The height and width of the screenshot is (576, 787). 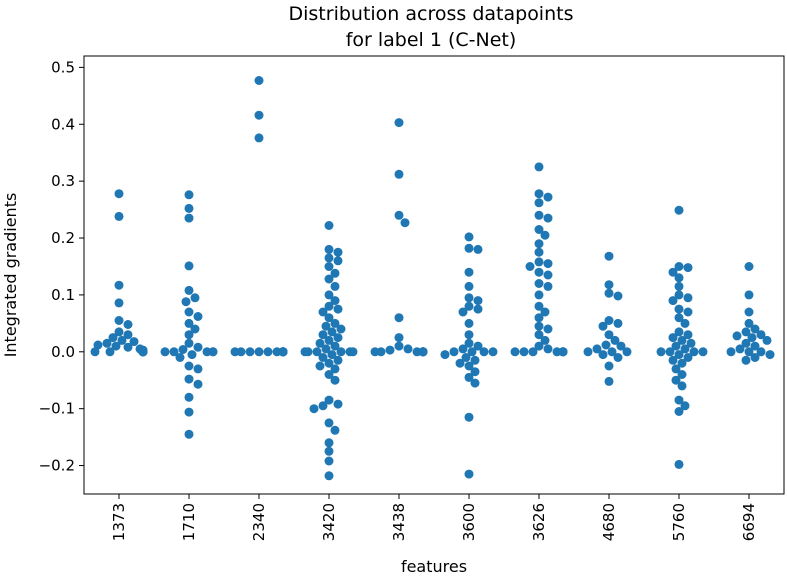 I want to click on x-tick-label: 5760, so click(x=679, y=522).